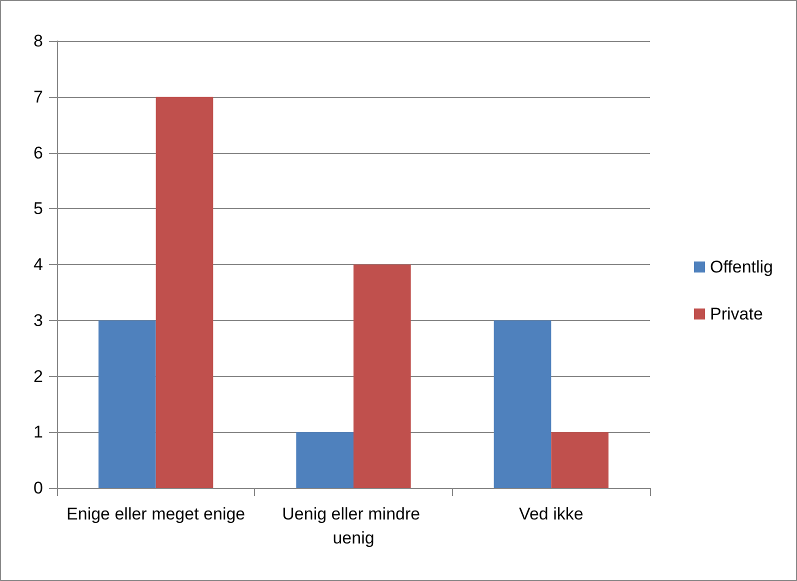 The image size is (797, 581). What do you see at coordinates (38, 376) in the screenshot?
I see `y-tick-label: 2` at bounding box center [38, 376].